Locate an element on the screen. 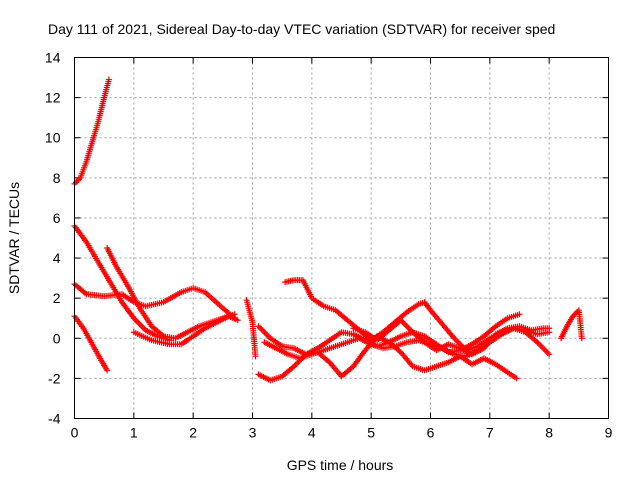 This screenshot has width=640, height=480. series-sat-rising-high is located at coordinates (91, 131).